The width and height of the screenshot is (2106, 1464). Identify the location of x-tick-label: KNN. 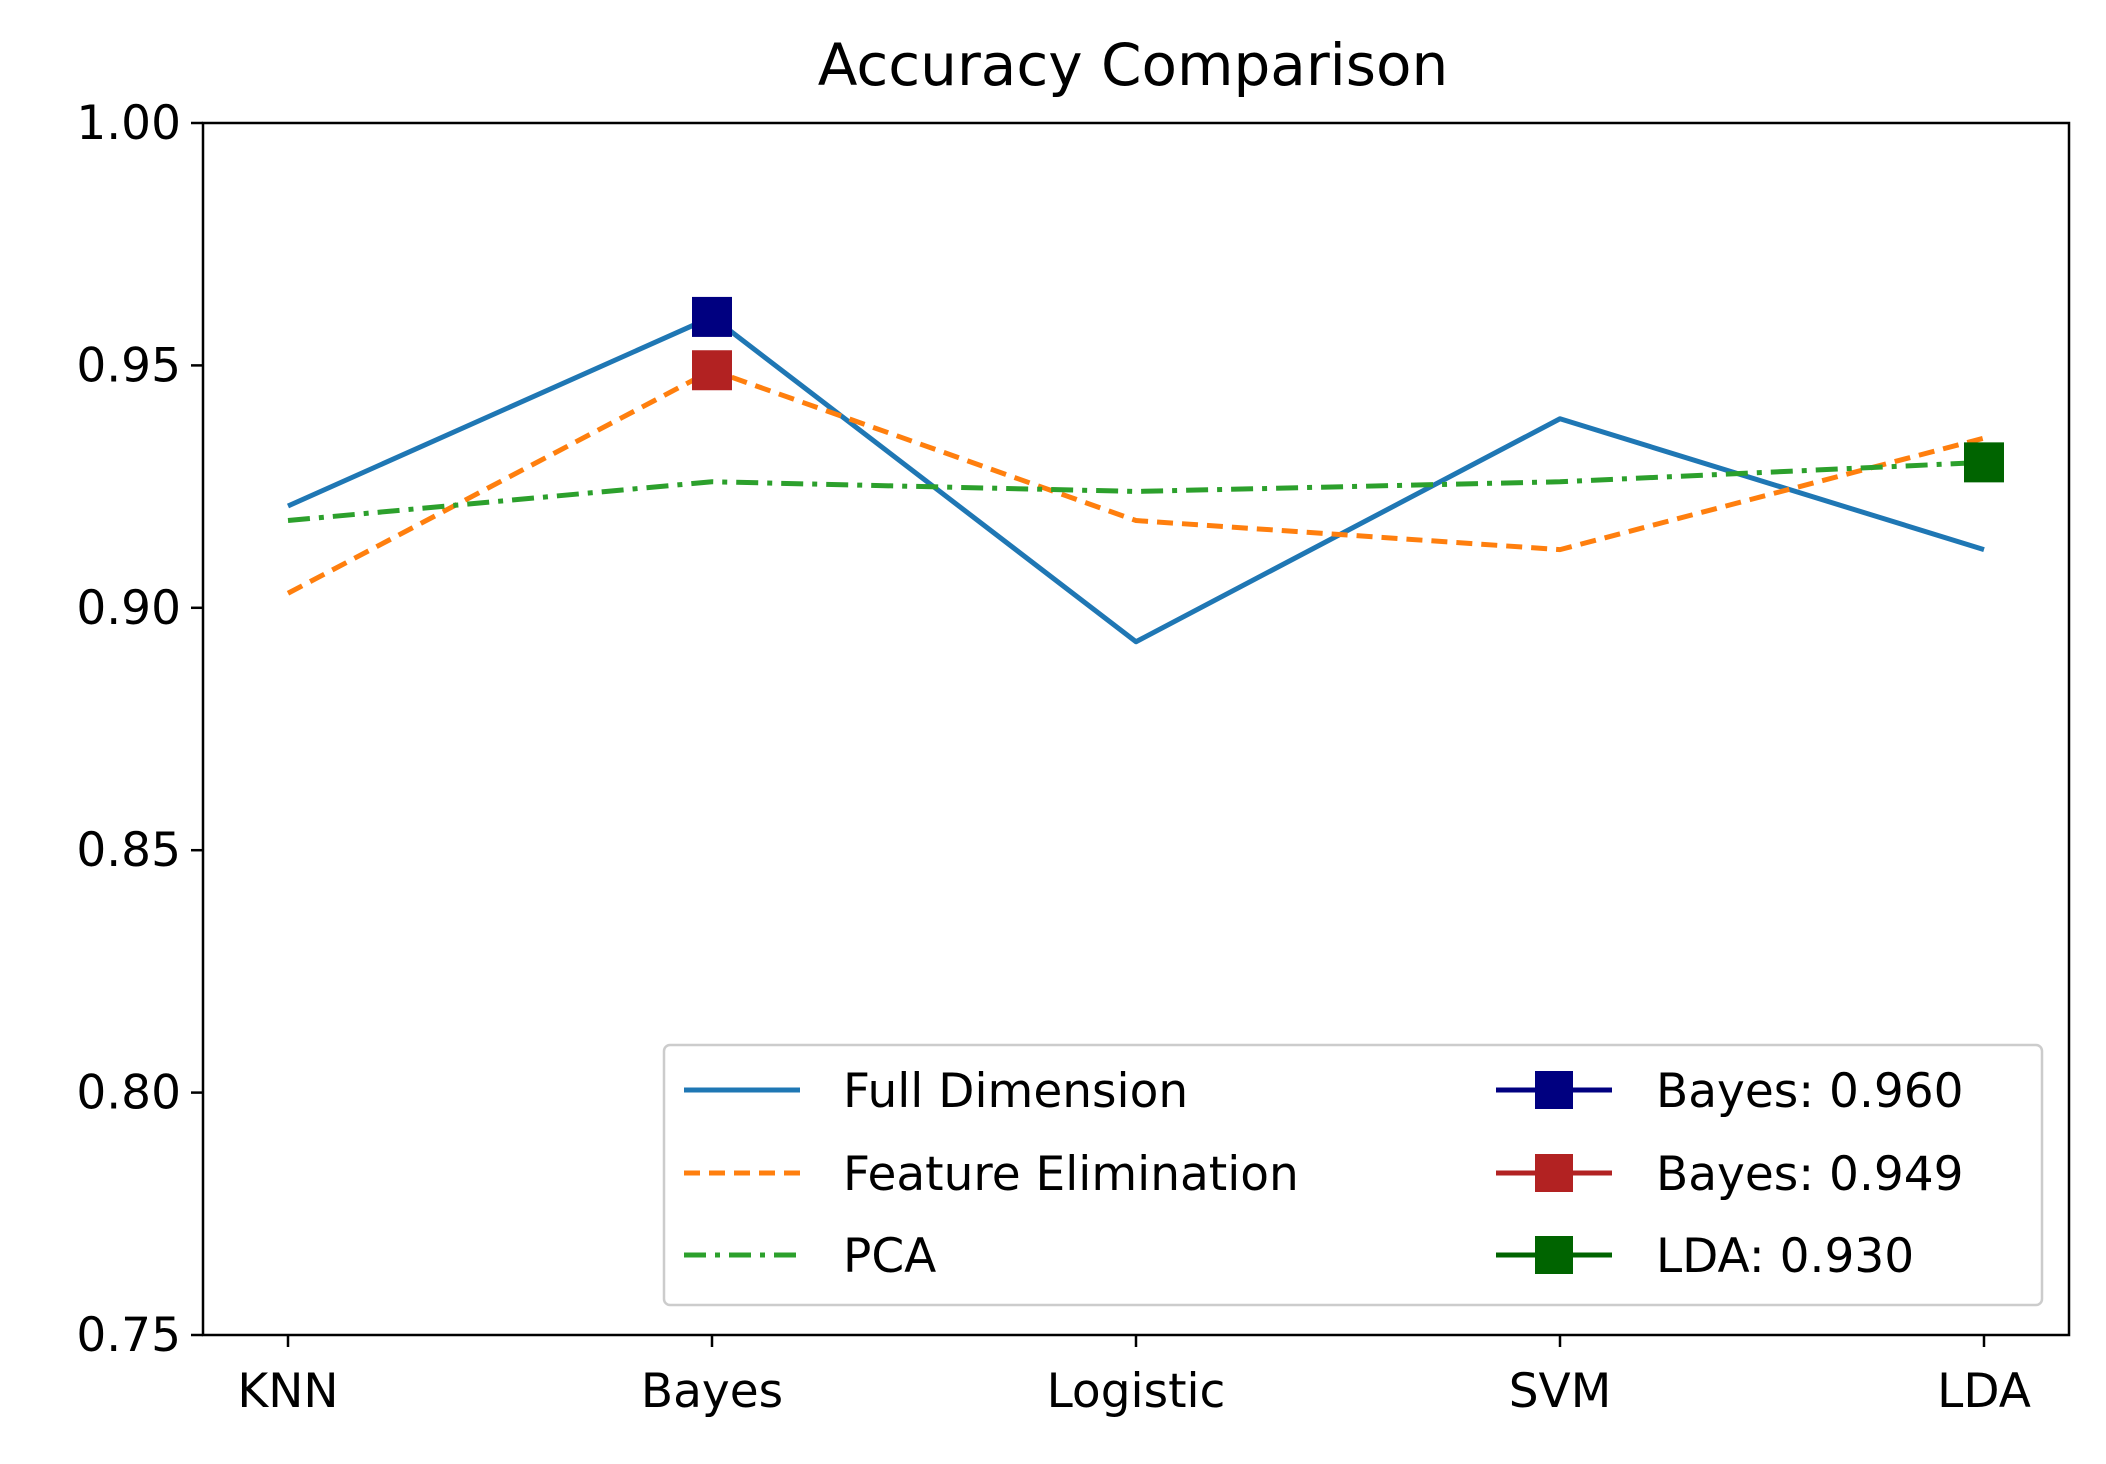
(287, 1391).